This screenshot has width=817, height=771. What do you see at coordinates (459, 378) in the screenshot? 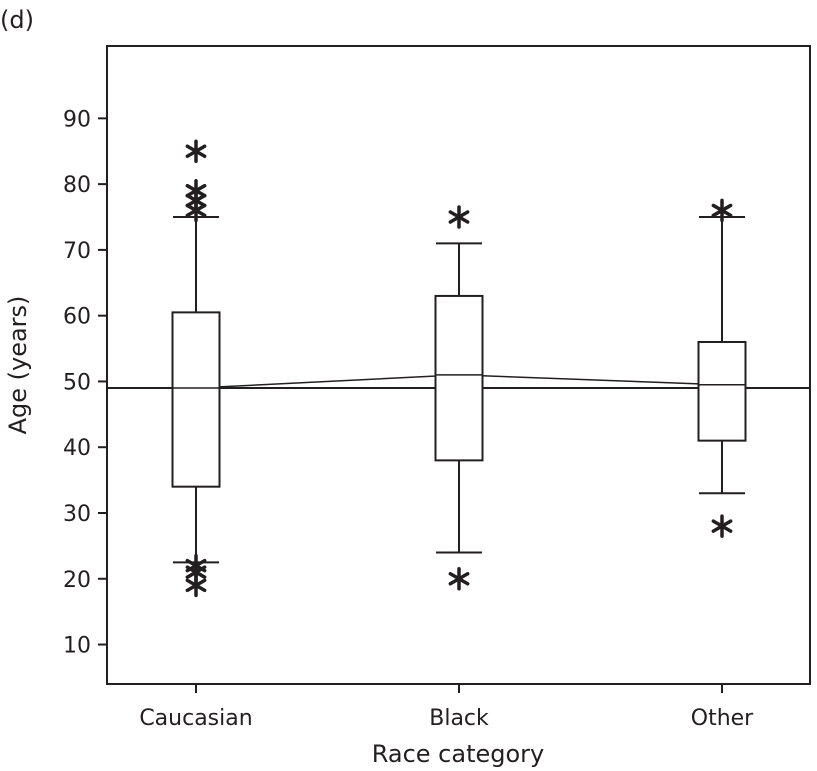
I see `box-black` at bounding box center [459, 378].